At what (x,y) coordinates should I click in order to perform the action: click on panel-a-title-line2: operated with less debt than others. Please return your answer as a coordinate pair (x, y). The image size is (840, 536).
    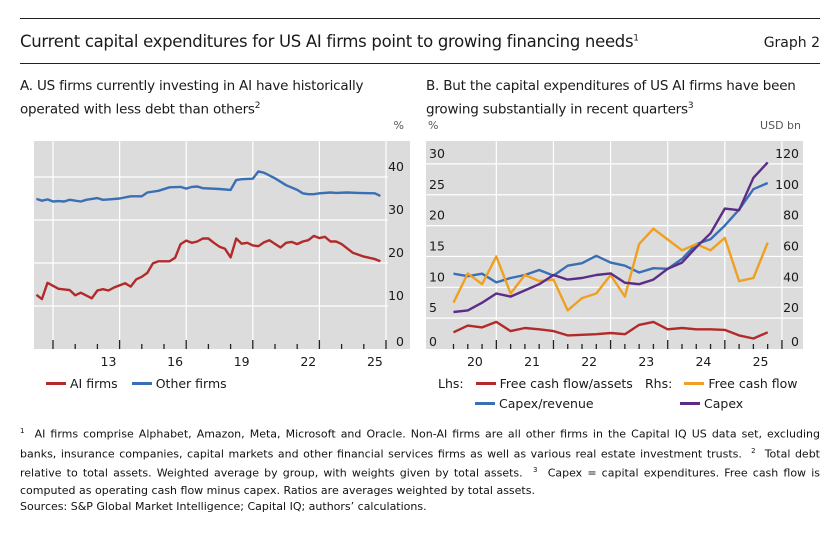
    Looking at the image, I should click on (137, 109).